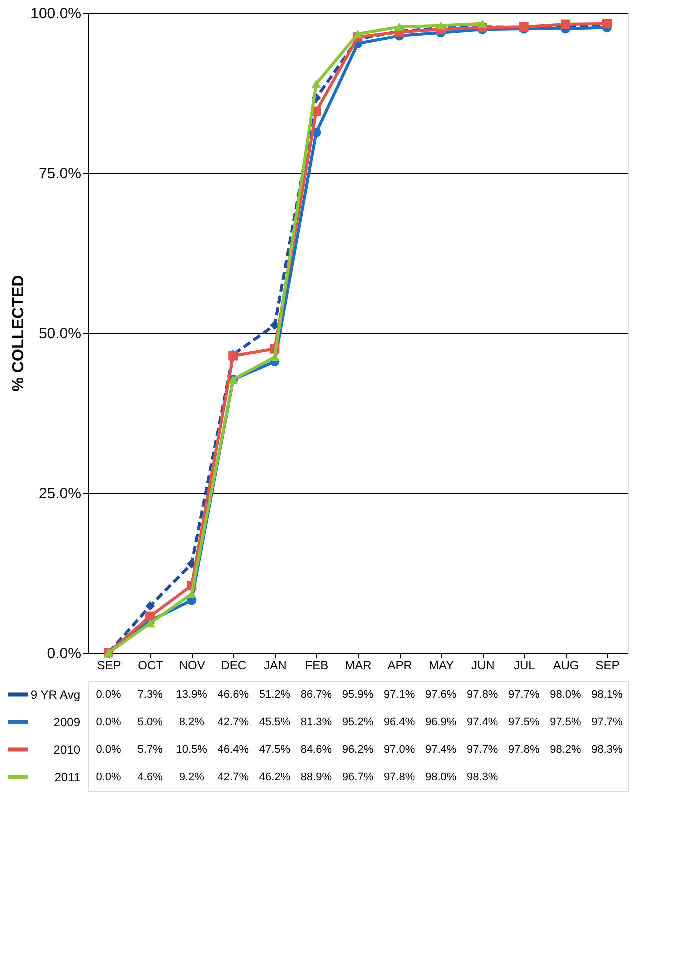 The width and height of the screenshot is (689, 968). What do you see at coordinates (275, 694) in the screenshot?
I see `data-label: 51.2%` at bounding box center [275, 694].